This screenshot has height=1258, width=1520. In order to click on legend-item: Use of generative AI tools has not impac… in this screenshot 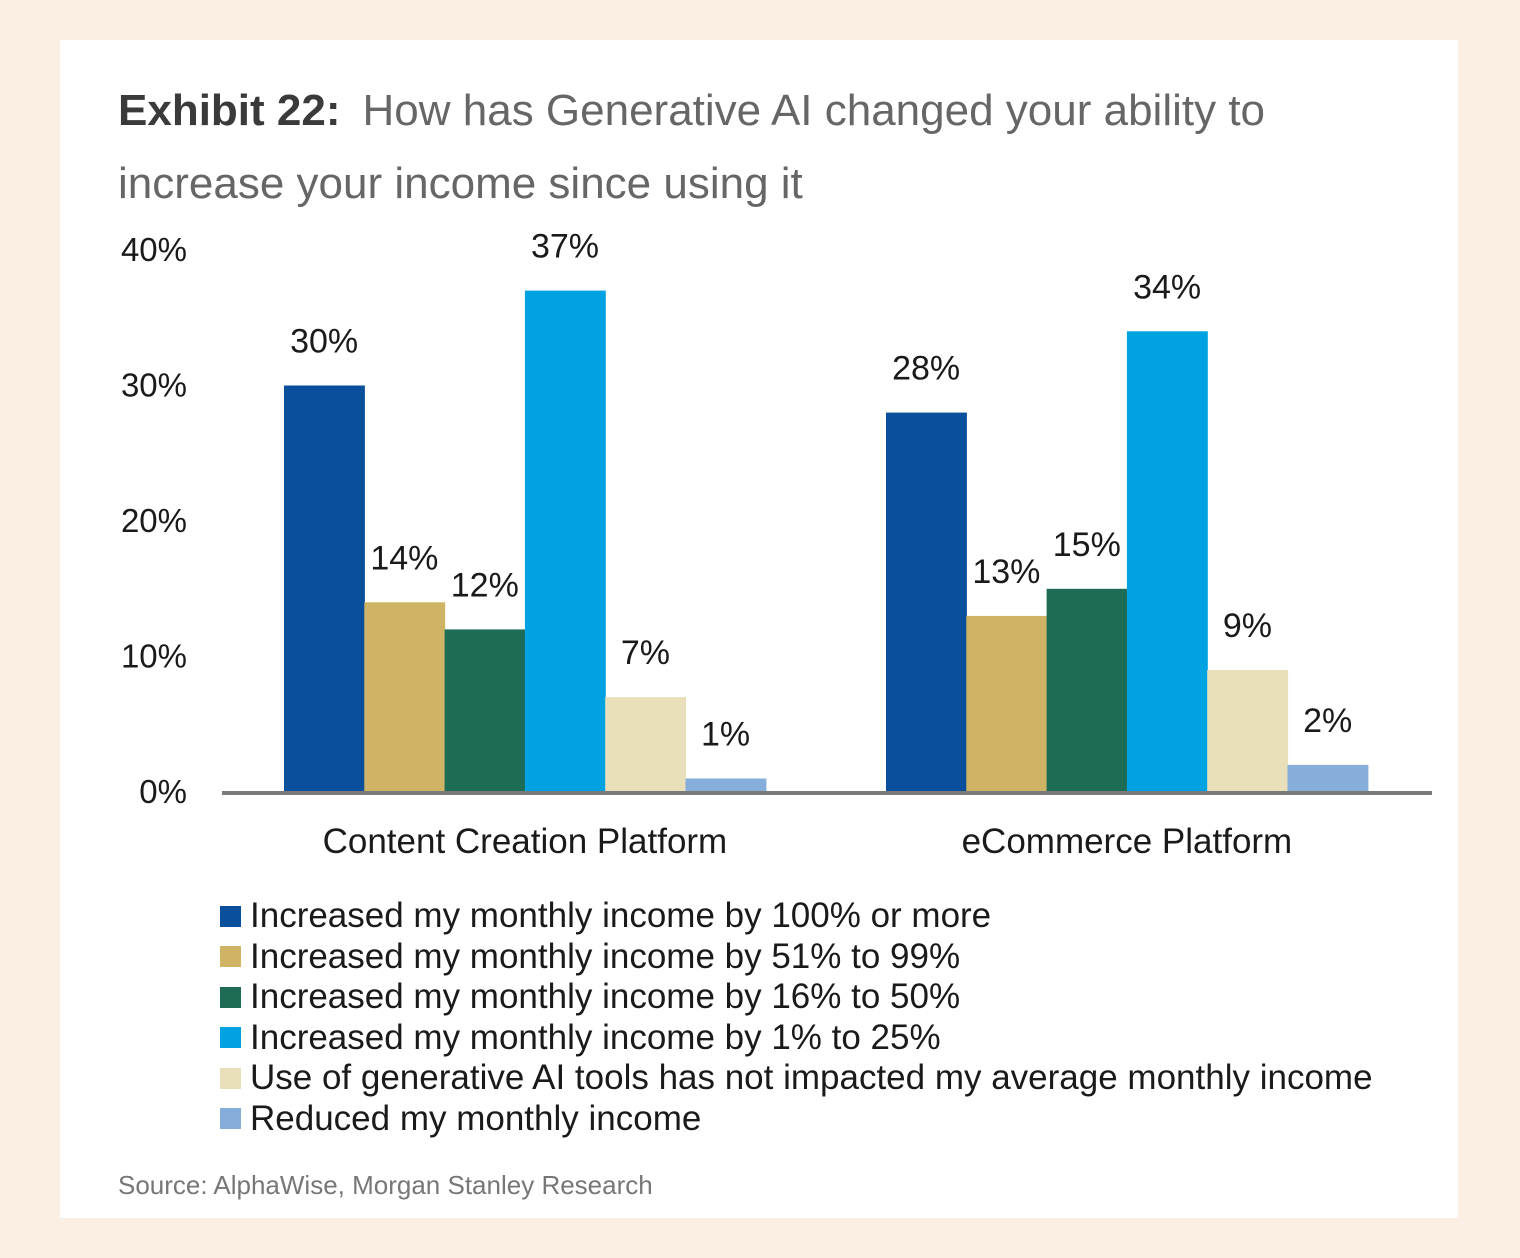, I will do `click(796, 1078)`.